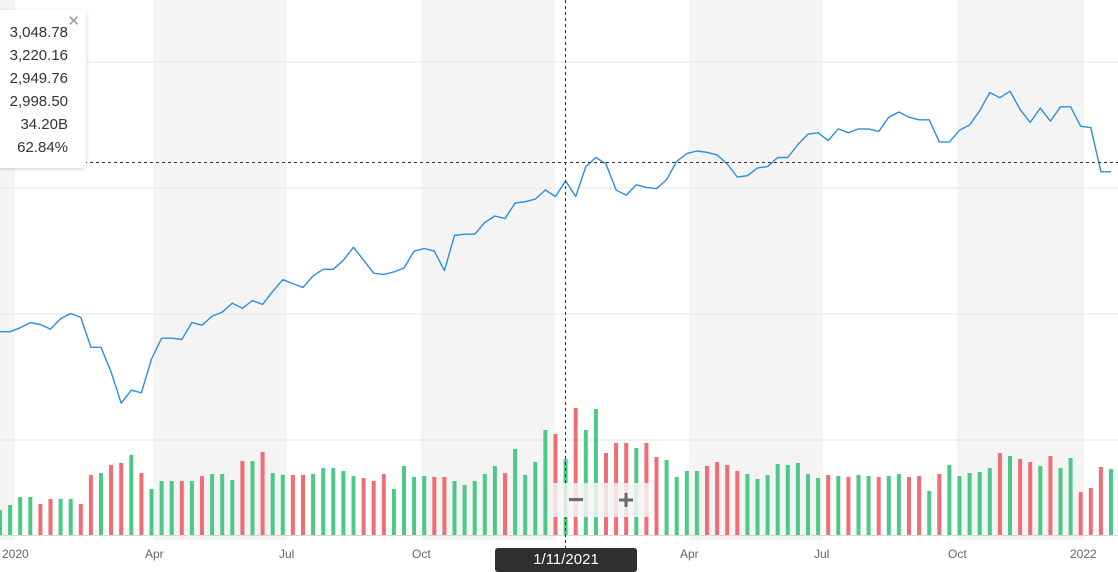  What do you see at coordinates (38, 101) in the screenshot?
I see `tooltip-close: 2,998.50` at bounding box center [38, 101].